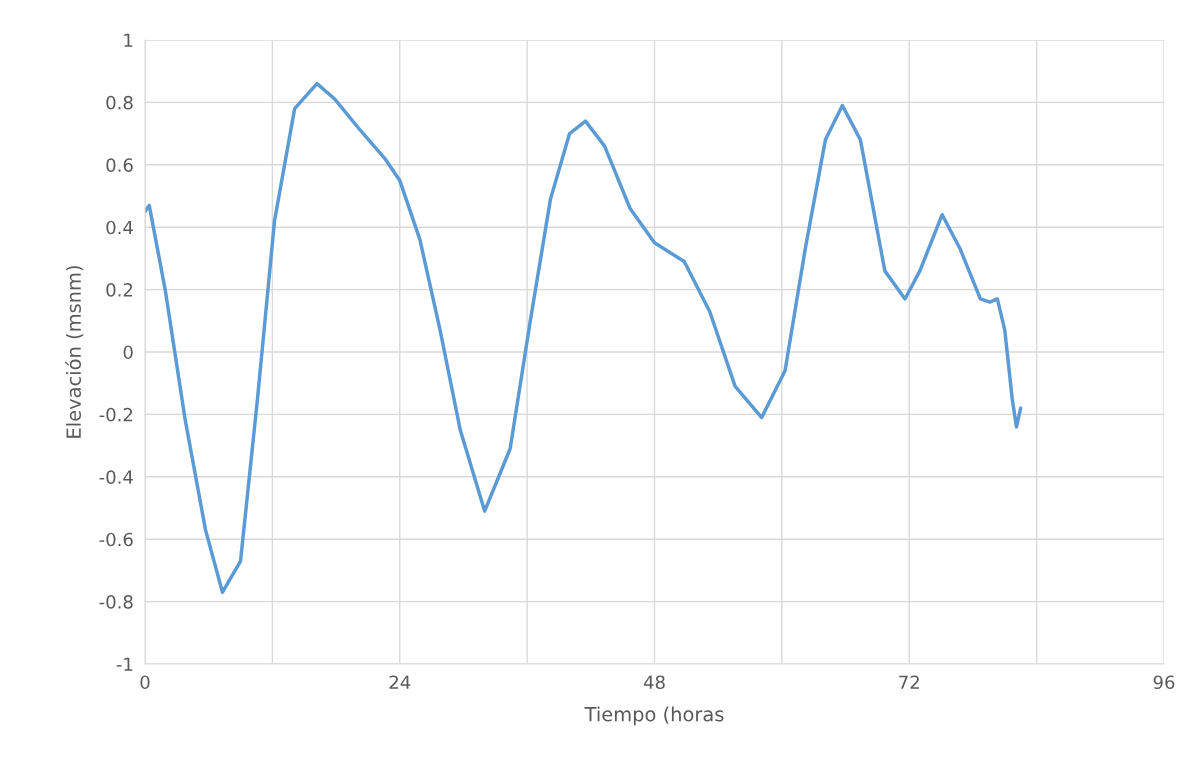 This screenshot has height=778, width=1200. Describe the element at coordinates (654, 682) in the screenshot. I see `x-tick-label: 48` at that location.